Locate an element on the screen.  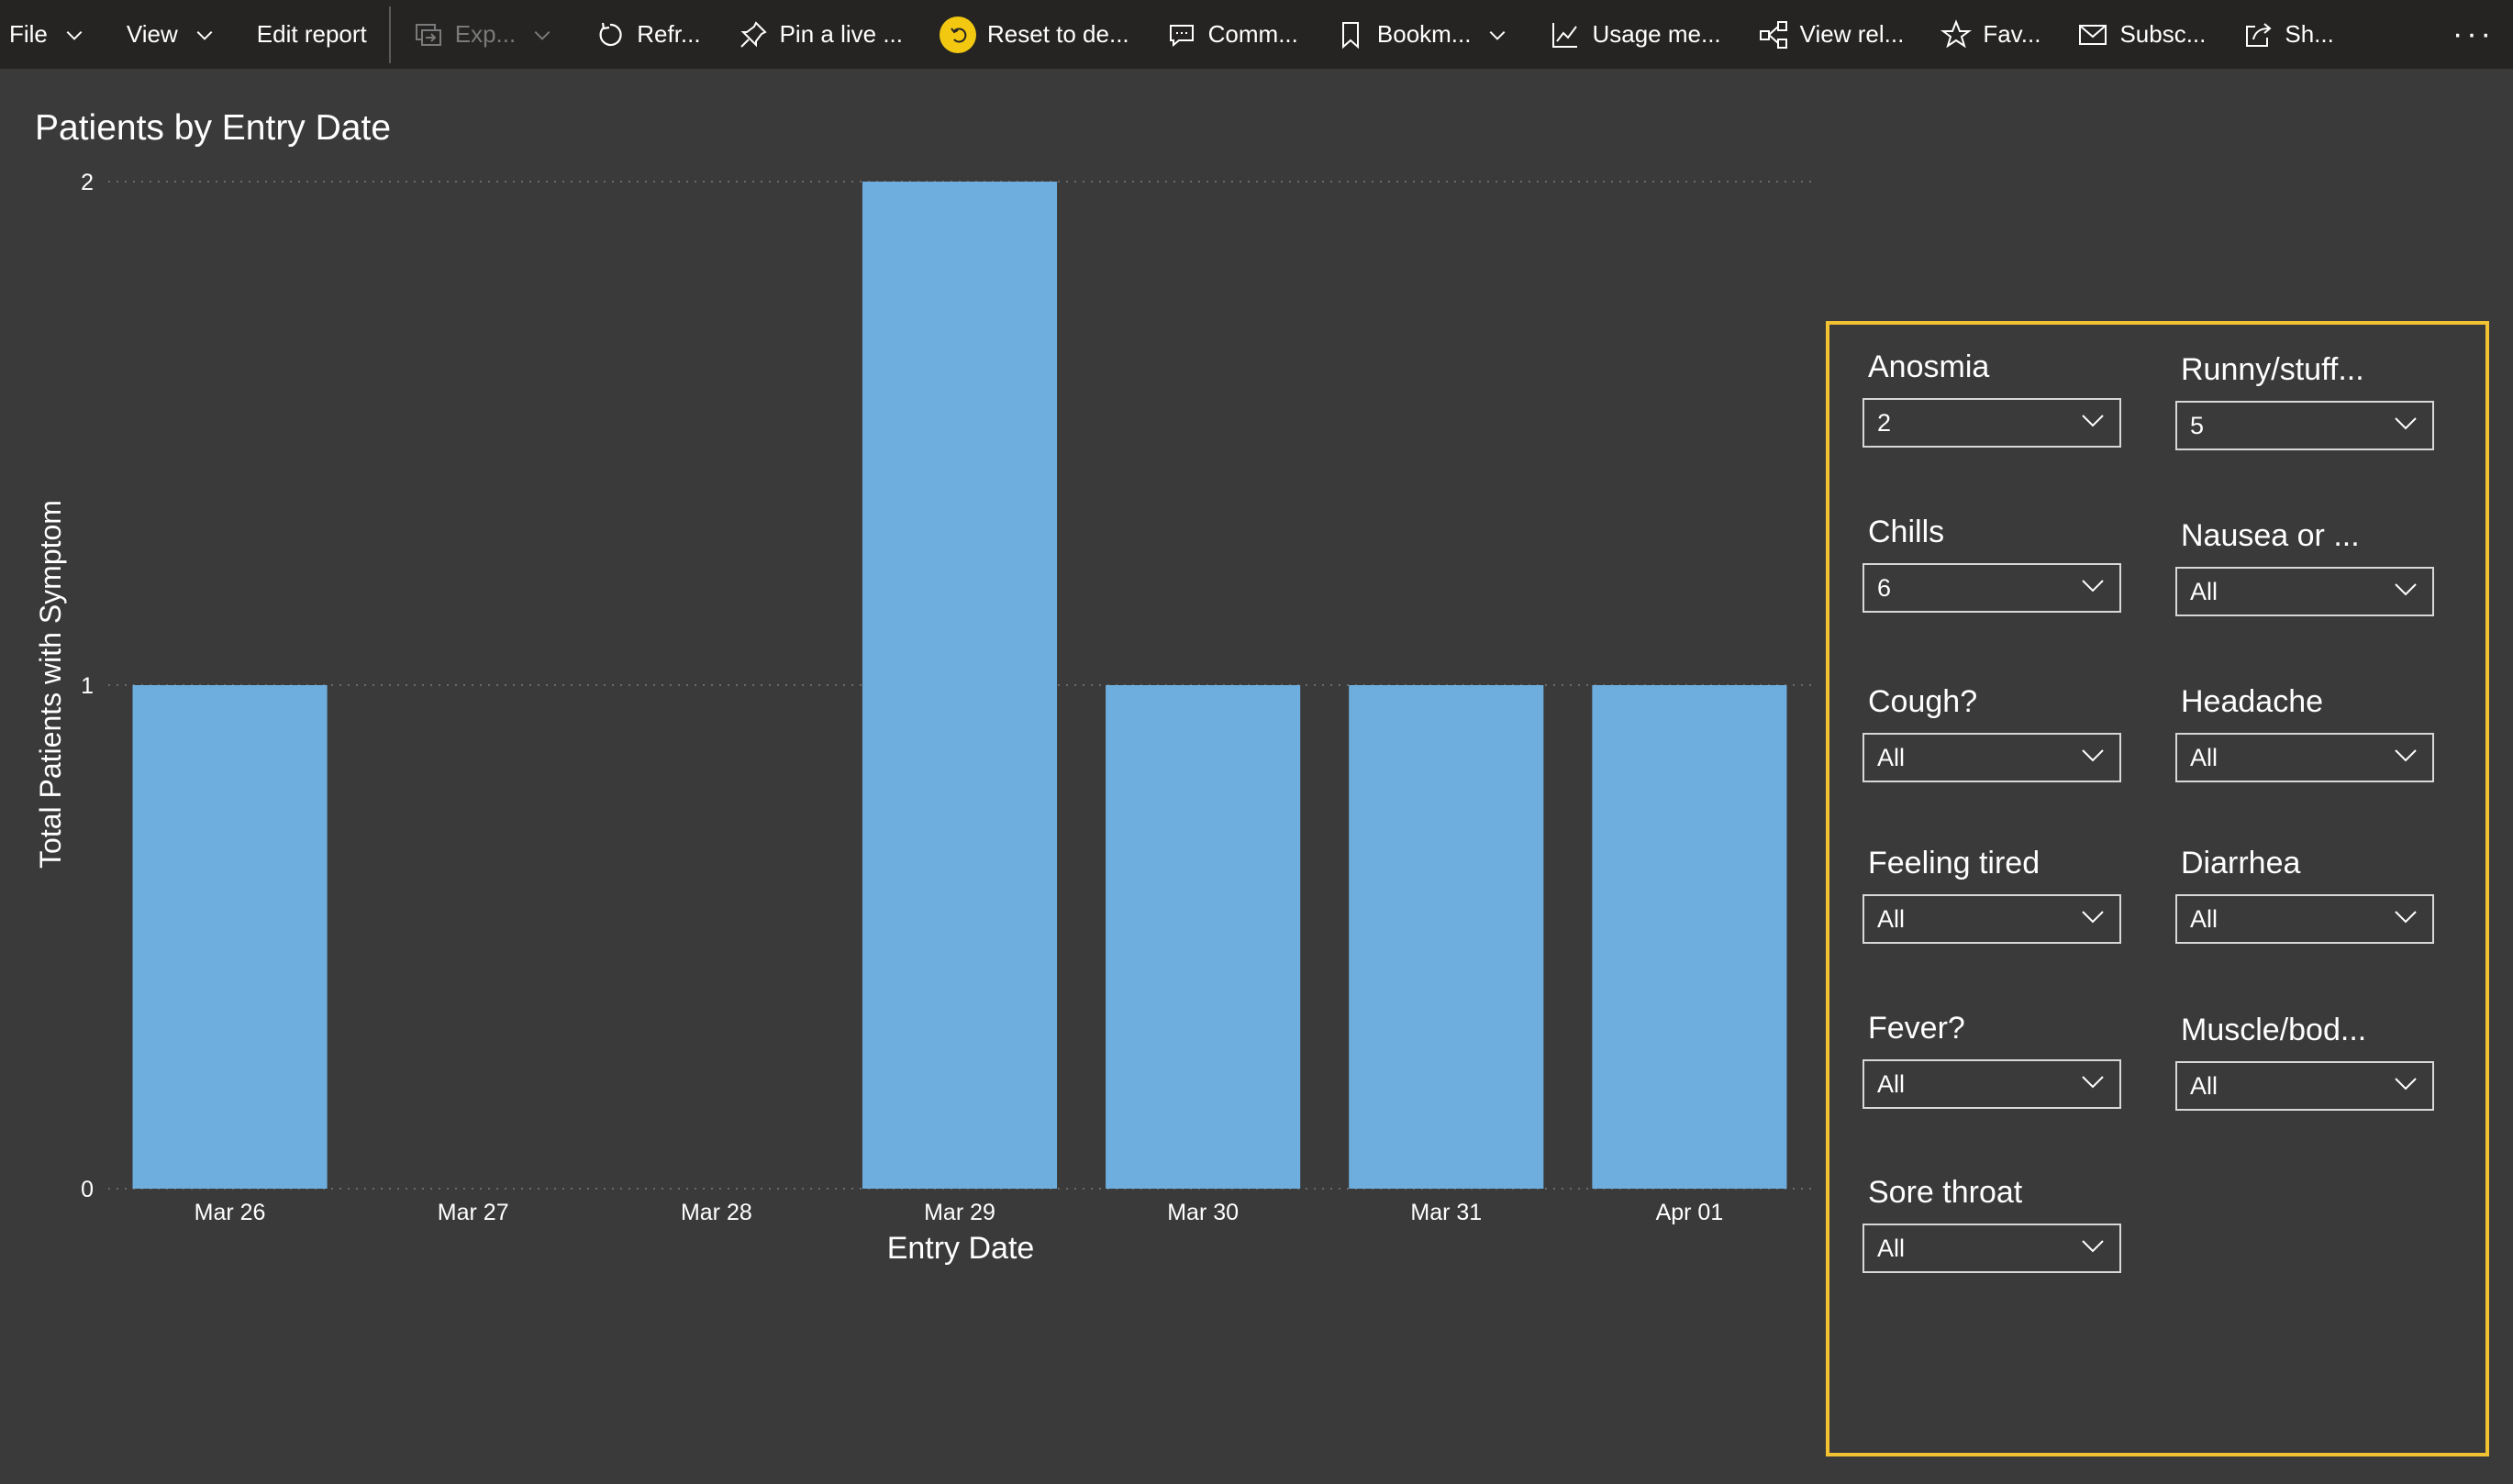
slicer-5: Cough? All is located at coordinates (1992, 731).